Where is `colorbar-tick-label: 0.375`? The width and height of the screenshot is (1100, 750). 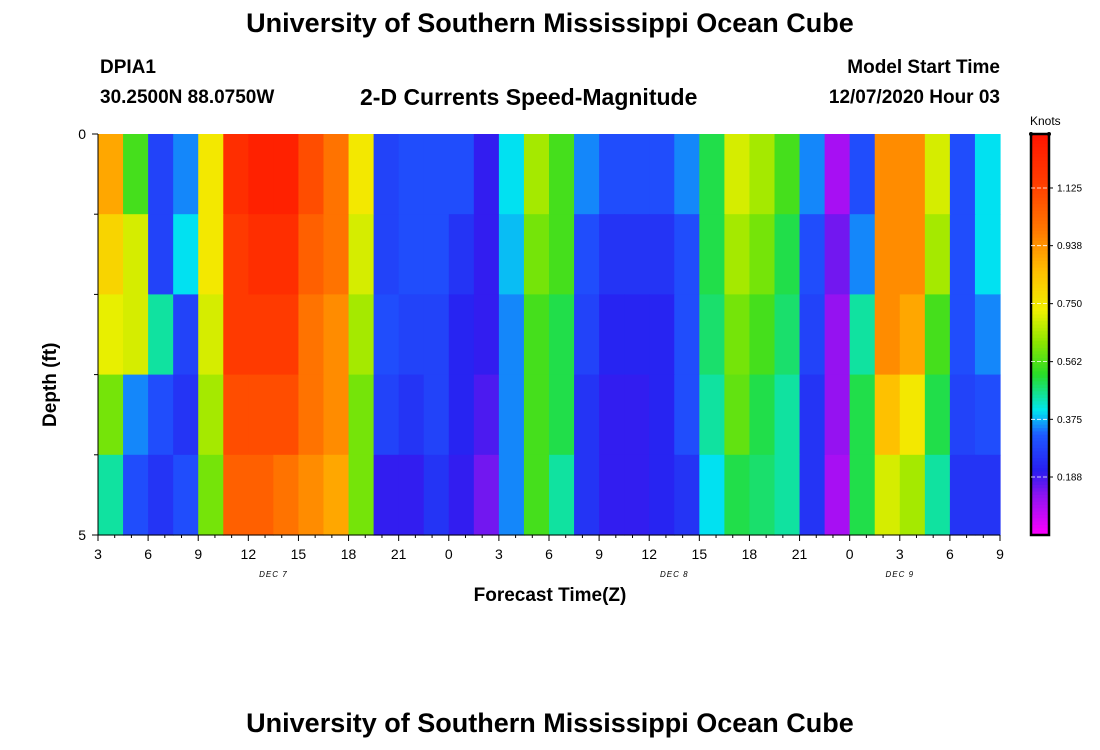
colorbar-tick-label: 0.375 is located at coordinates (1069, 420).